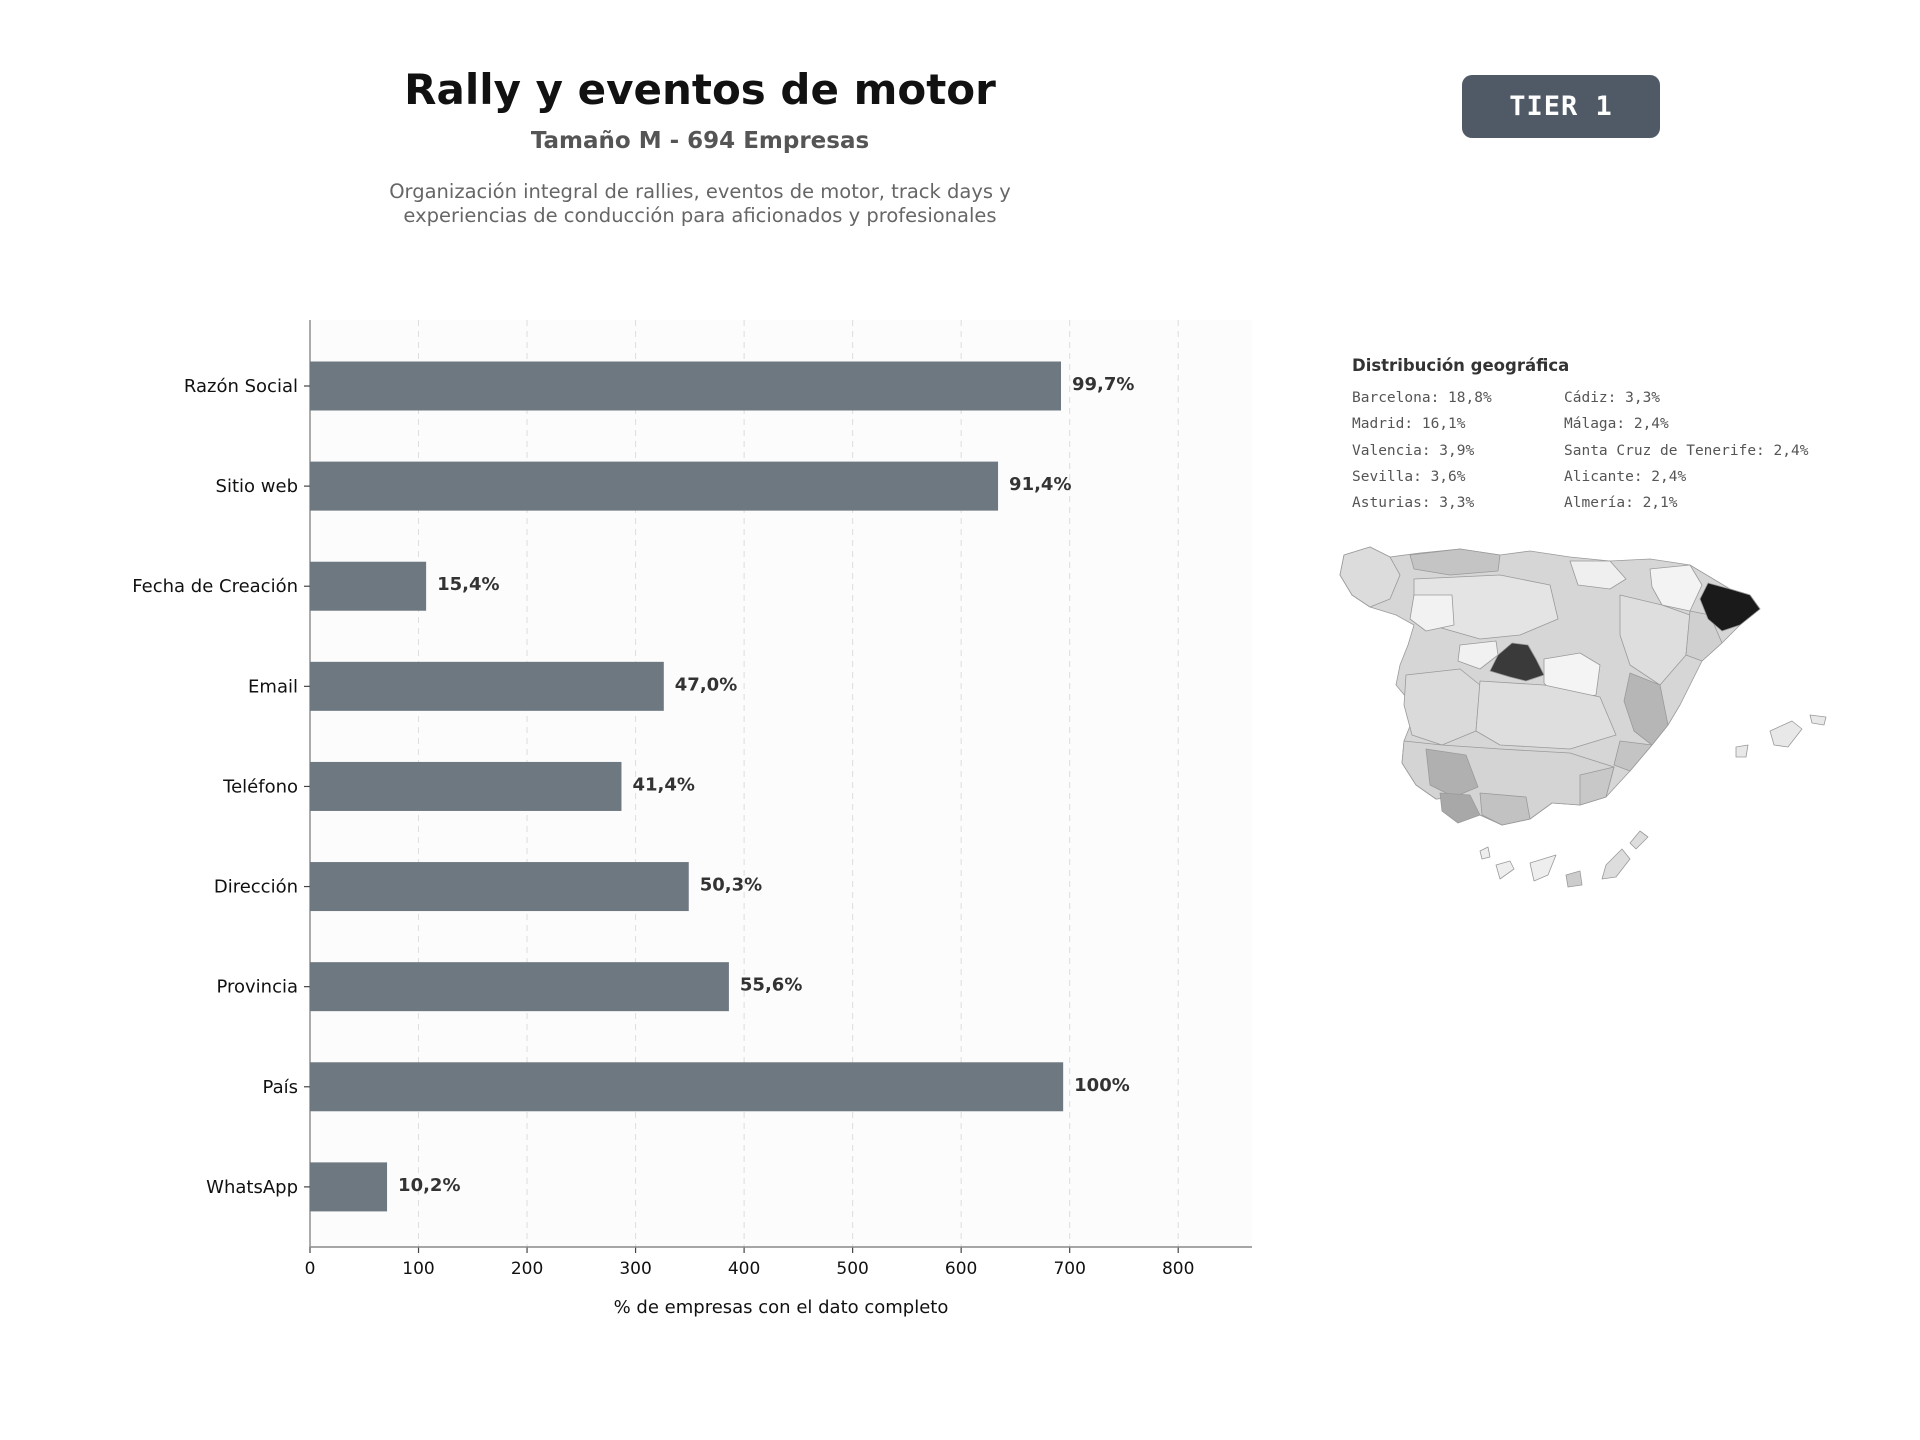 Image resolution: width=1920 pixels, height=1440 pixels. Describe the element at coordinates (1452, 773) in the screenshot. I see `map-sevilla` at that location.